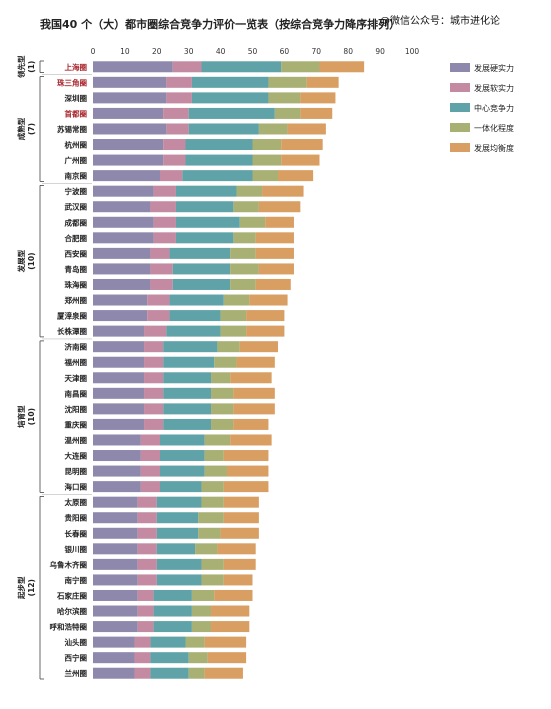 The height and width of the screenshot is (709, 551). I want to click on category-label: 海口圈, so click(76, 487).